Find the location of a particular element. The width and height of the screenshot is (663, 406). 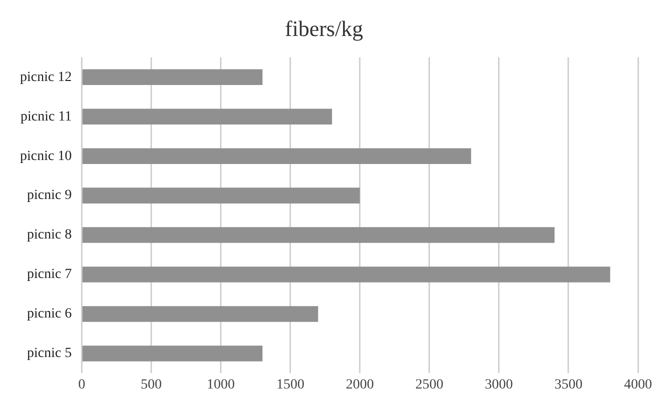

y-tick-label: picnic 7 is located at coordinates (49, 274).